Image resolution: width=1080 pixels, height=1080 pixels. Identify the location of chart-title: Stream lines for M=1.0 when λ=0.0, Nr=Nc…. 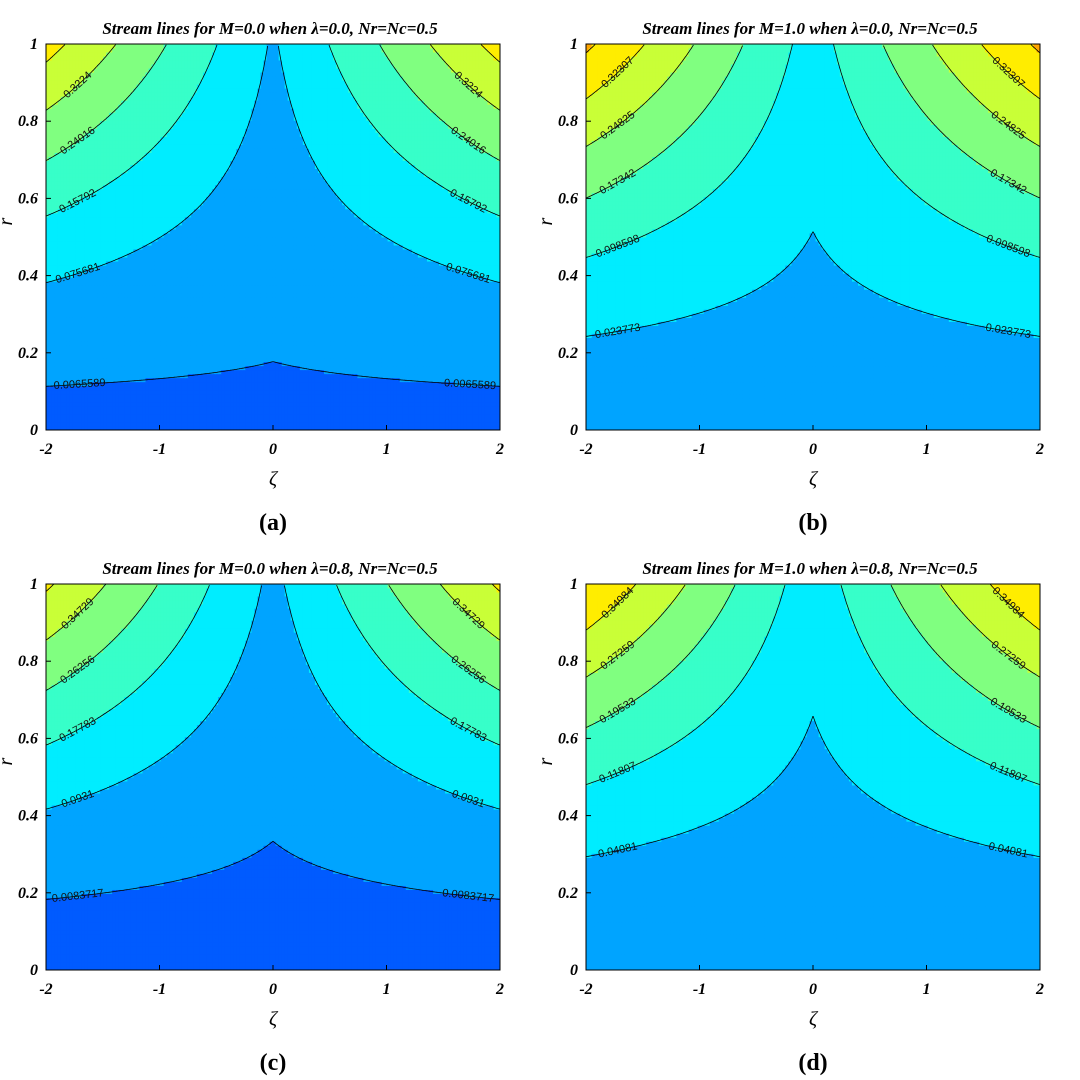
(810, 28).